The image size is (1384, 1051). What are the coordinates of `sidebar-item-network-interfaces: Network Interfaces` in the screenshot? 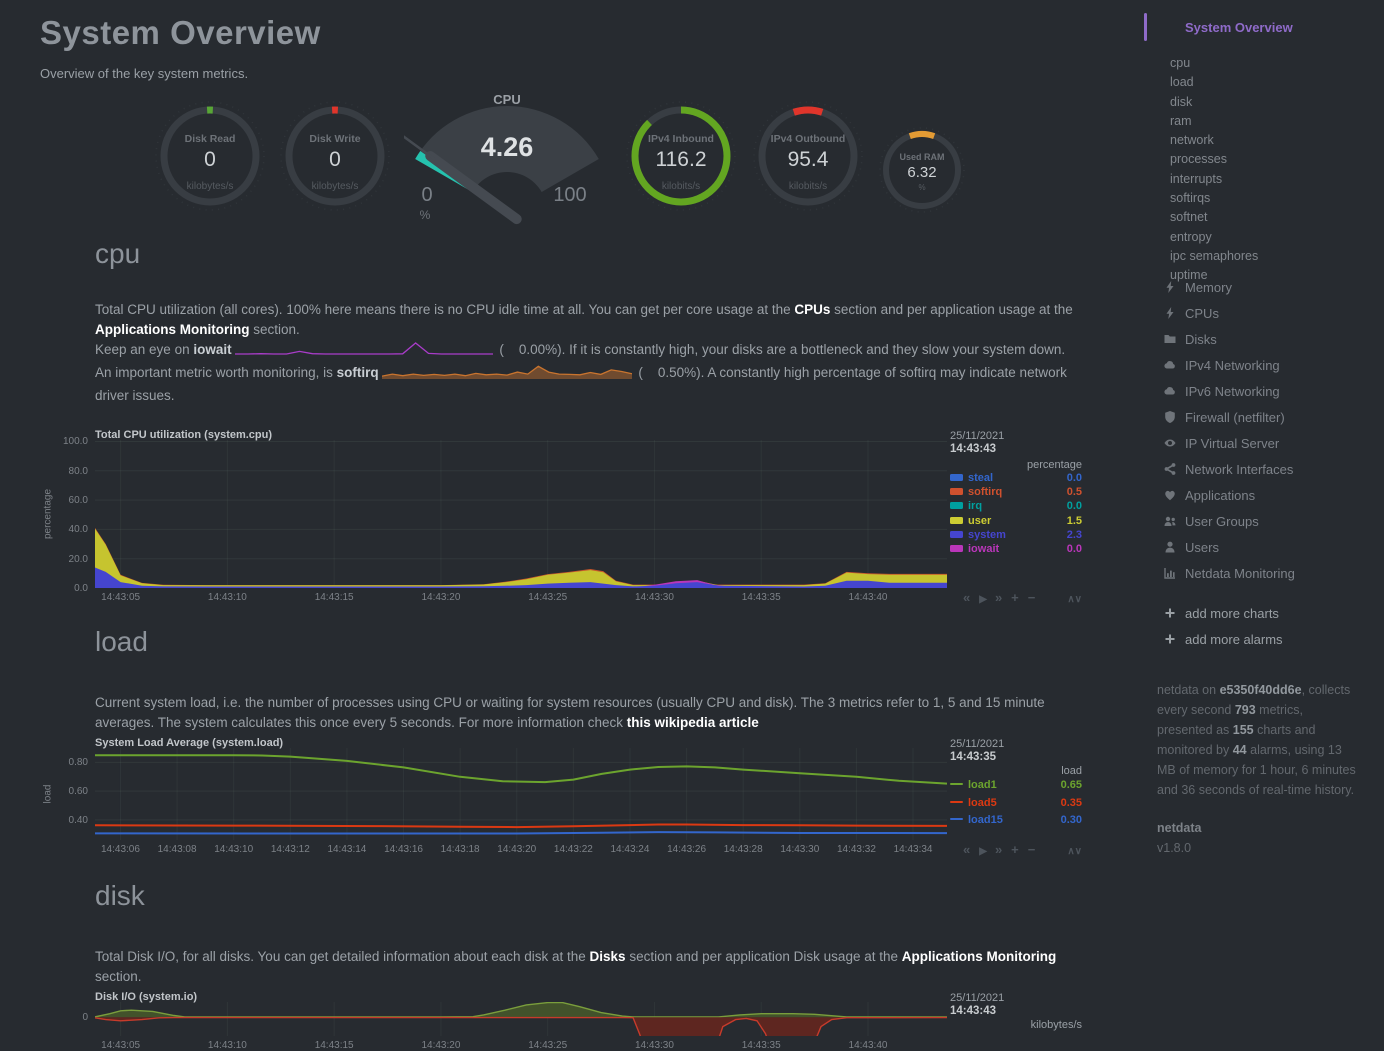 It's located at (1229, 475).